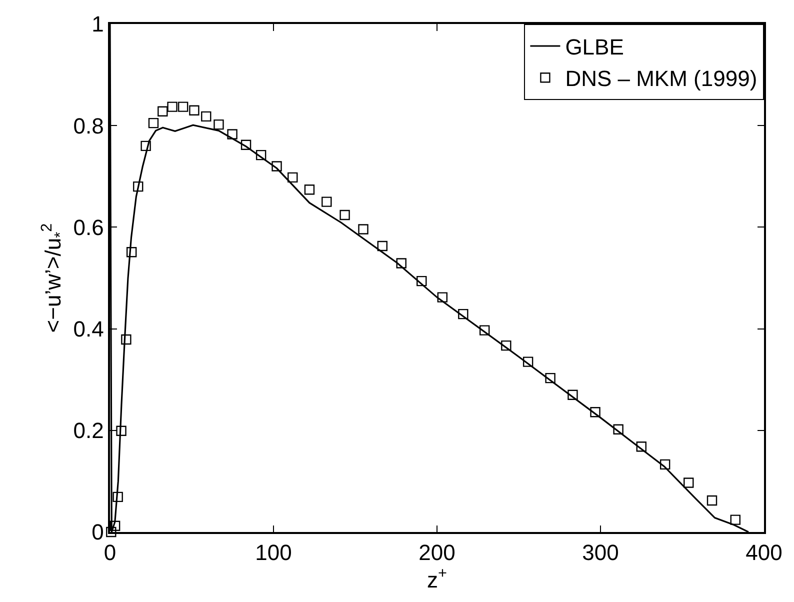 This screenshot has height=602, width=794. What do you see at coordinates (88, 329) in the screenshot?
I see `y-tick-label: 0.4` at bounding box center [88, 329].